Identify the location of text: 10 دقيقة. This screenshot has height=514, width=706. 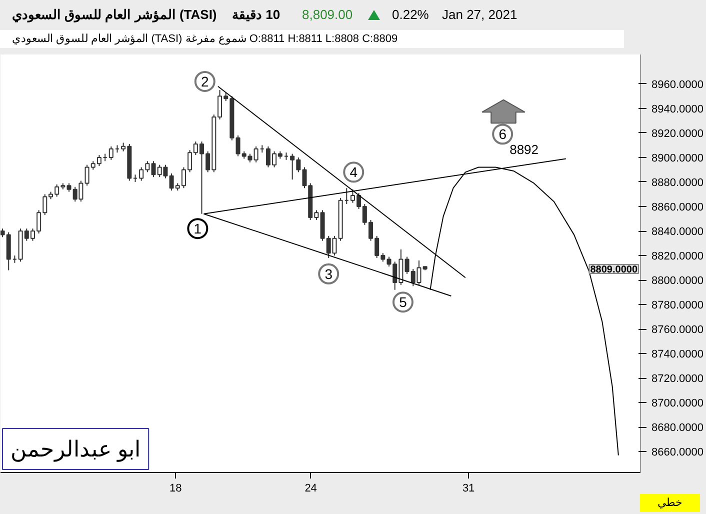
(256, 15).